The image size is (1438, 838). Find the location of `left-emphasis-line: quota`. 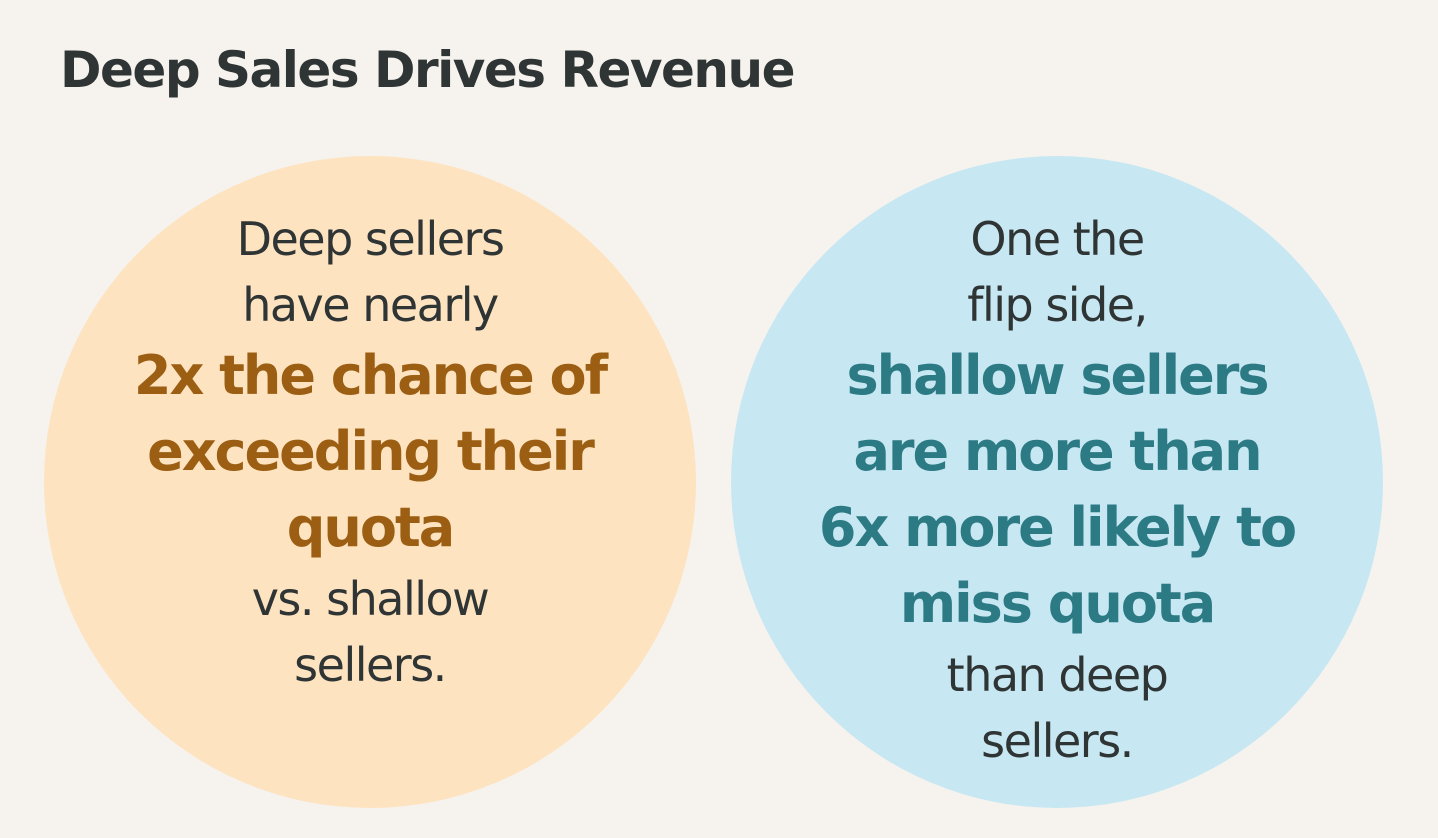

left-emphasis-line: quota is located at coordinates (370, 527).